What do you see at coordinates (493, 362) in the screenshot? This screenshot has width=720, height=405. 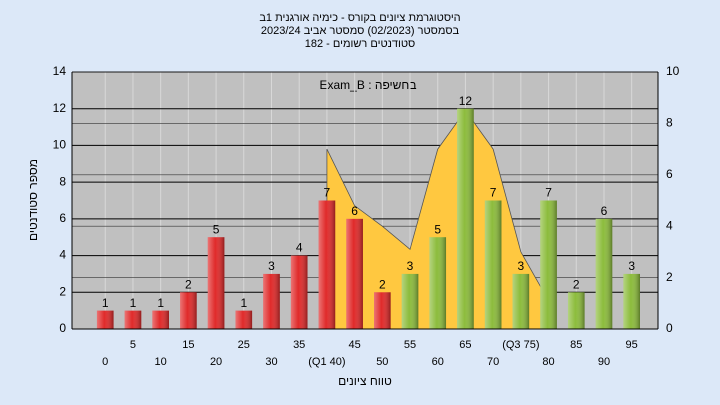 I see `x-tick-label: 70` at bounding box center [493, 362].